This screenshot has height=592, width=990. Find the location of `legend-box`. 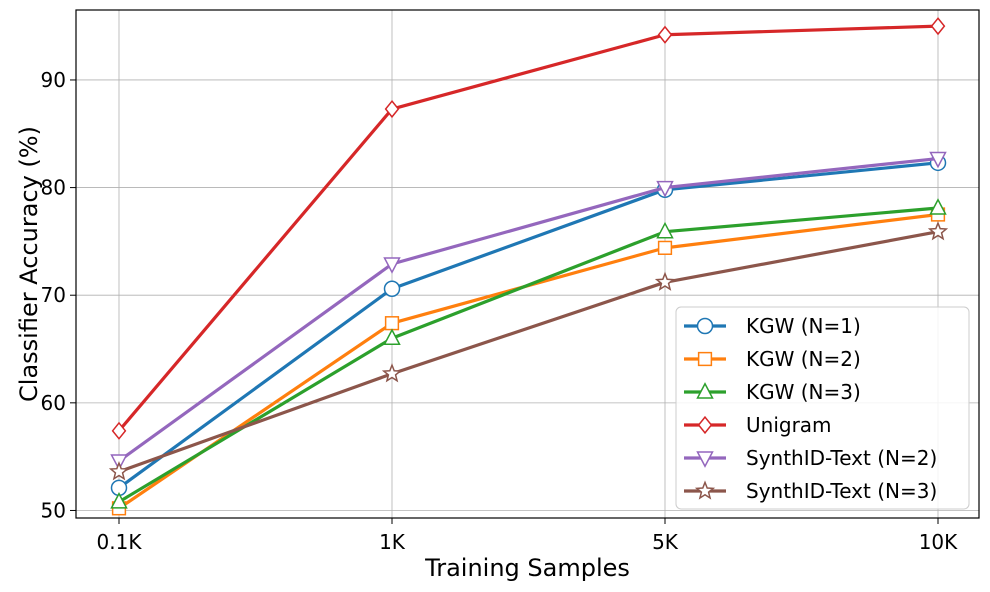

legend-box is located at coordinates (822, 408).